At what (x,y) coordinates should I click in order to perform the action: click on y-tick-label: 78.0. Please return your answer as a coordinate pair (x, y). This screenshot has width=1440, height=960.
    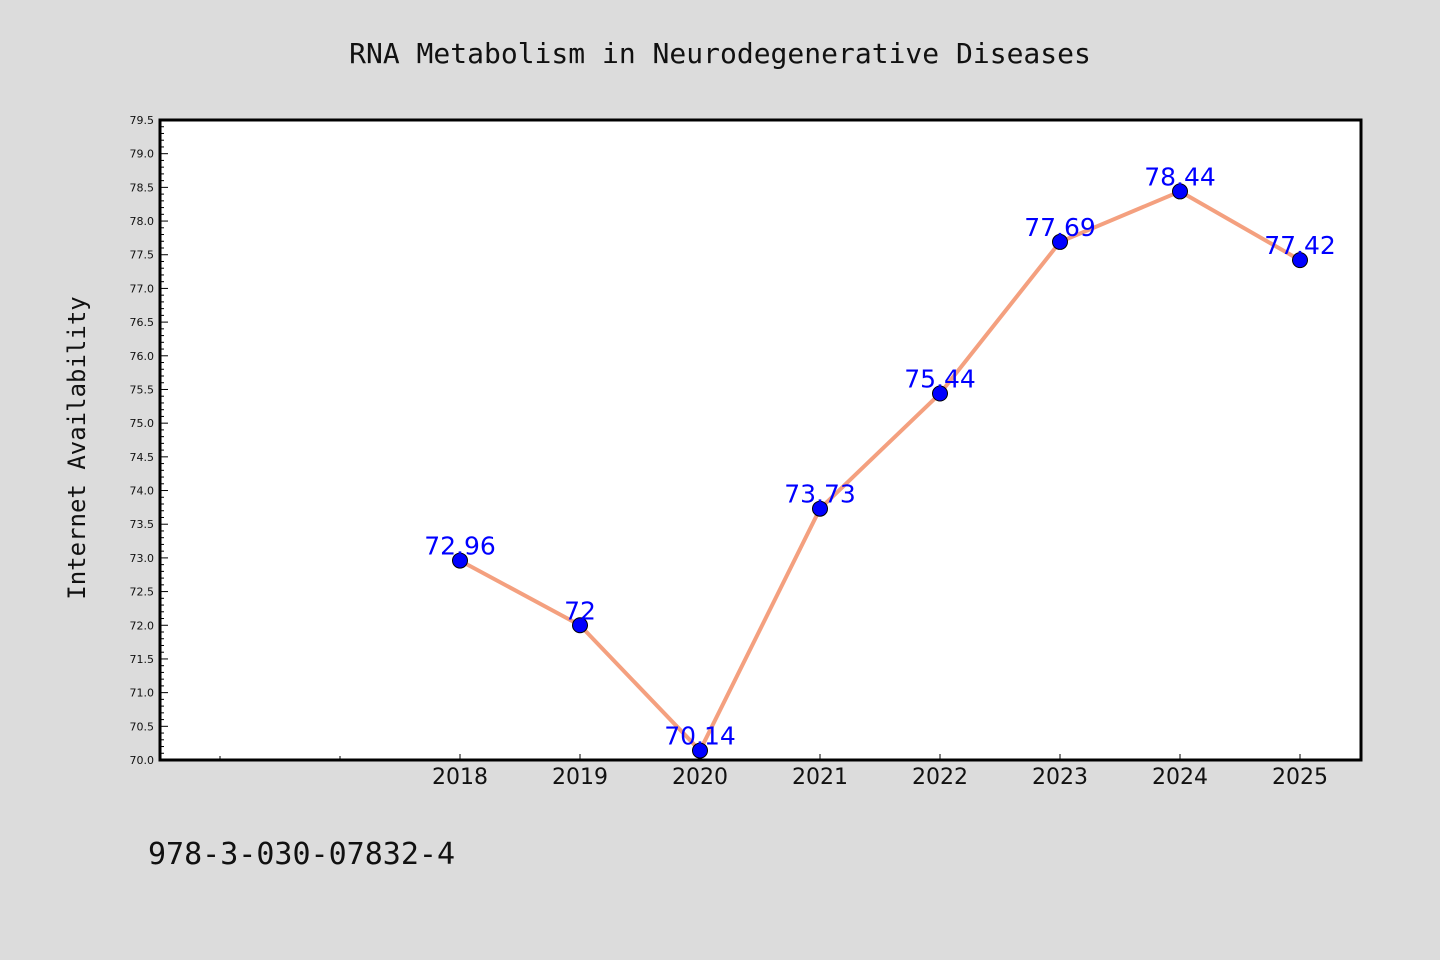
    Looking at the image, I should click on (142, 221).